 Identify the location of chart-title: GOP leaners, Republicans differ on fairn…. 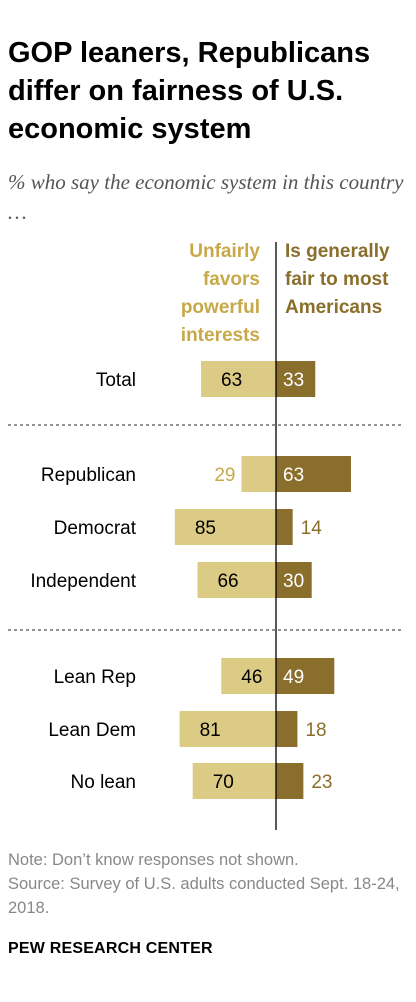
(189, 91).